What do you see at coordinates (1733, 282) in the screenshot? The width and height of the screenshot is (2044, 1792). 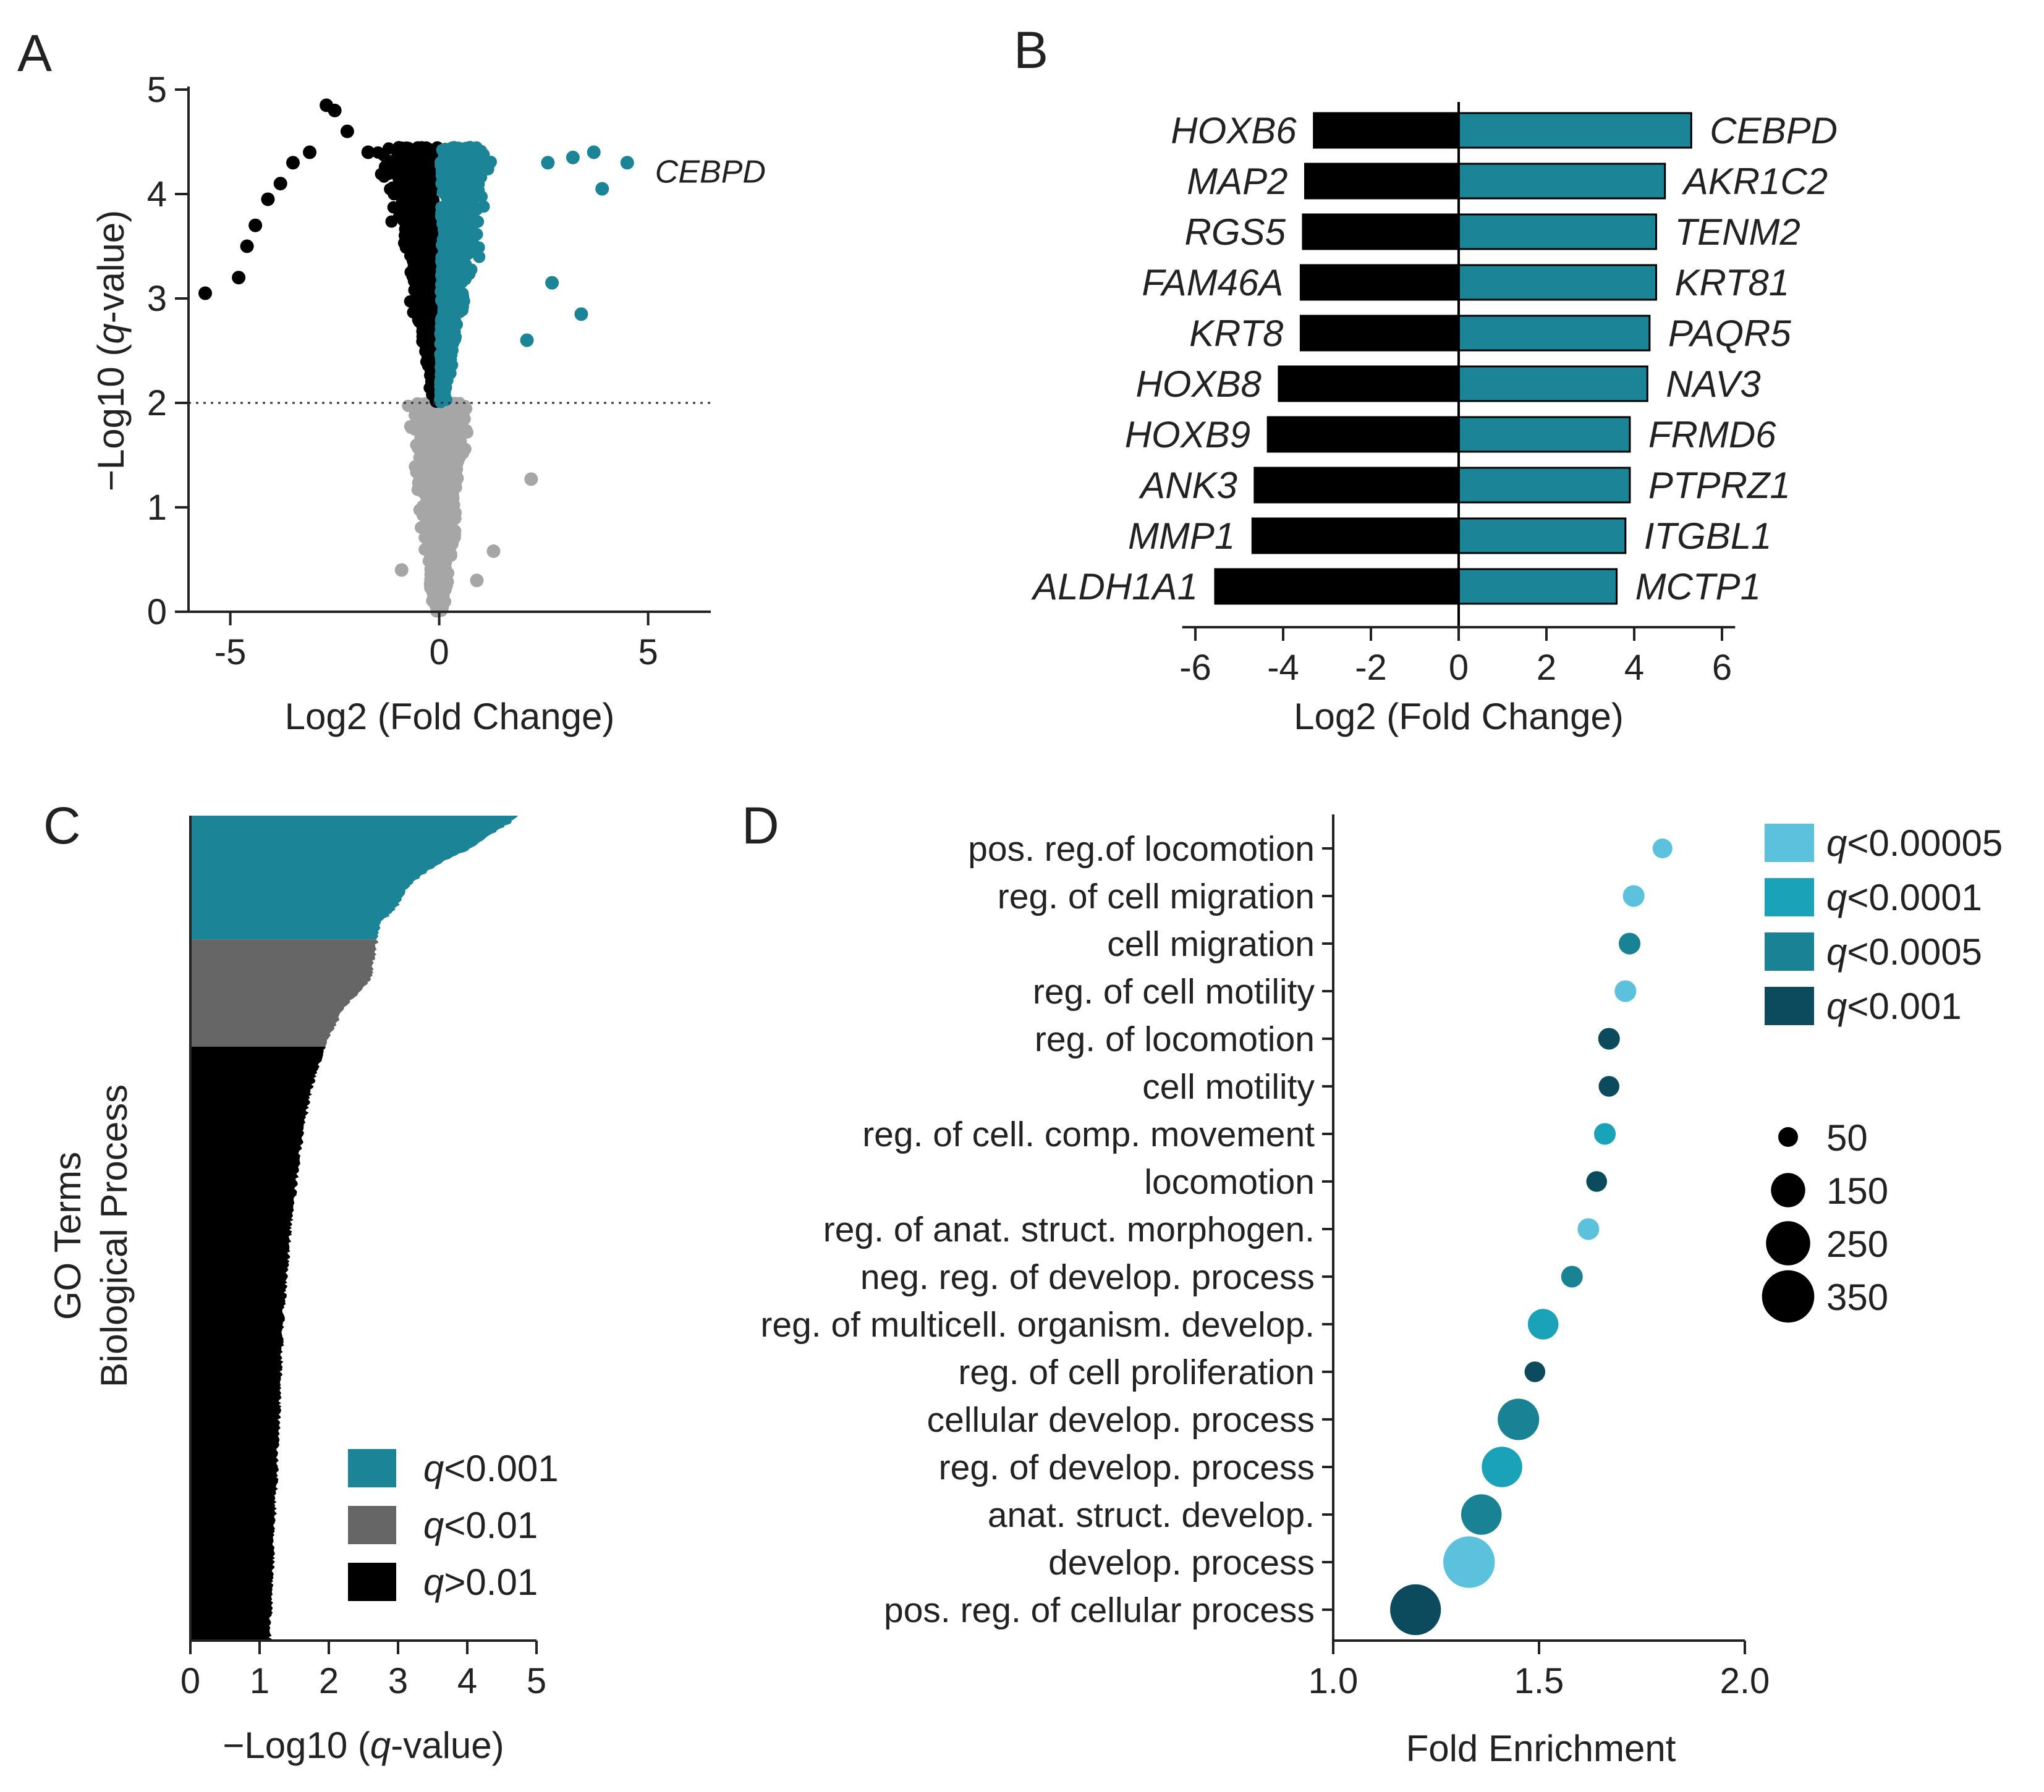 I see `upregulated-gene-label: KRT81` at bounding box center [1733, 282].